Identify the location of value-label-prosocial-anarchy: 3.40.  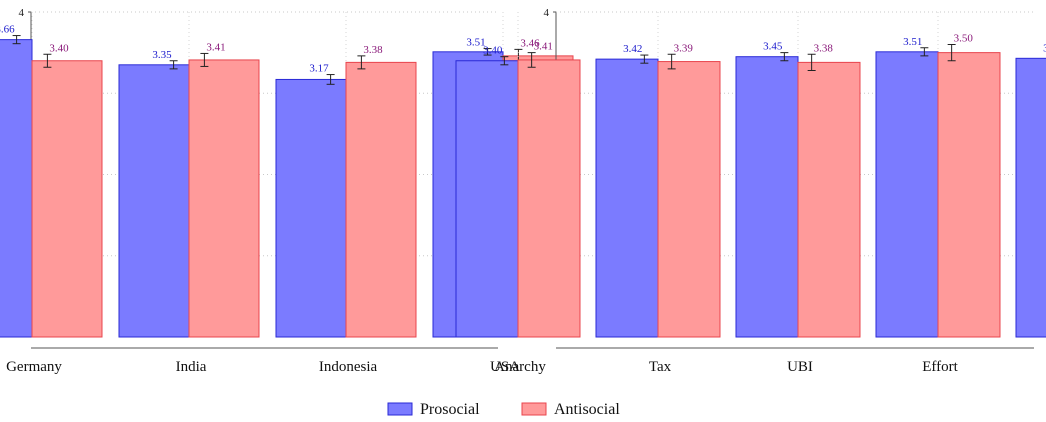
(493, 51).